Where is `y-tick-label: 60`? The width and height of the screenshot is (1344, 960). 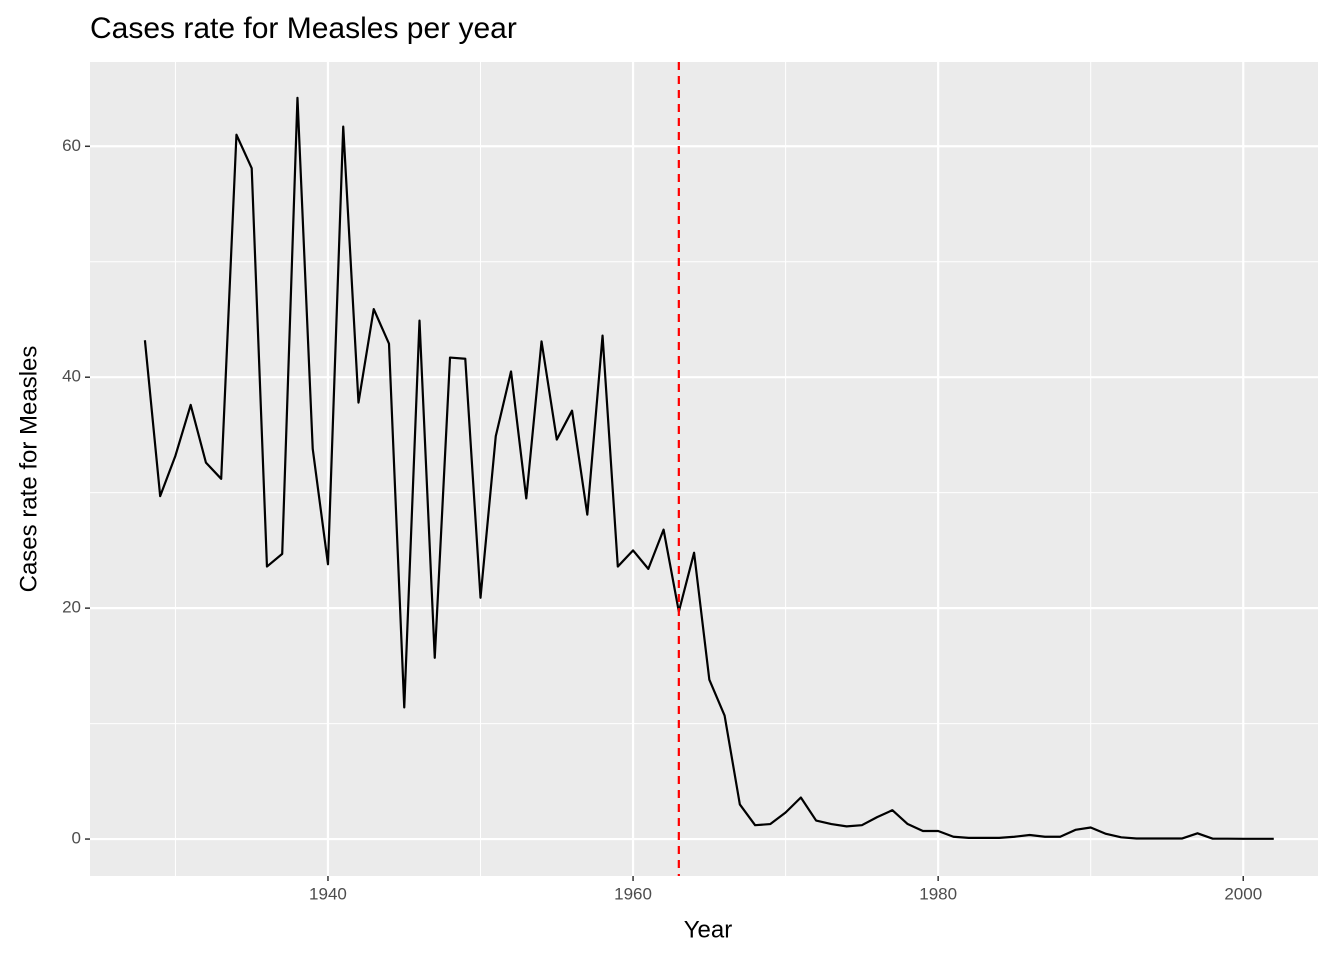
y-tick-label: 60 is located at coordinates (71, 145).